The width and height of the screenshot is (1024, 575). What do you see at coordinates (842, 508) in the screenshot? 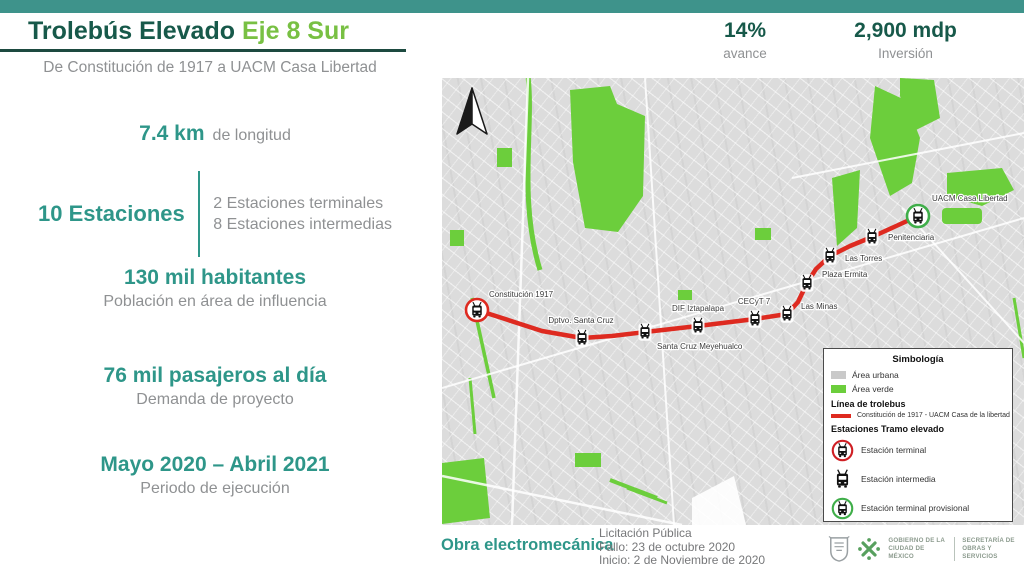
I see `provisional-terminal-station-icon` at bounding box center [842, 508].